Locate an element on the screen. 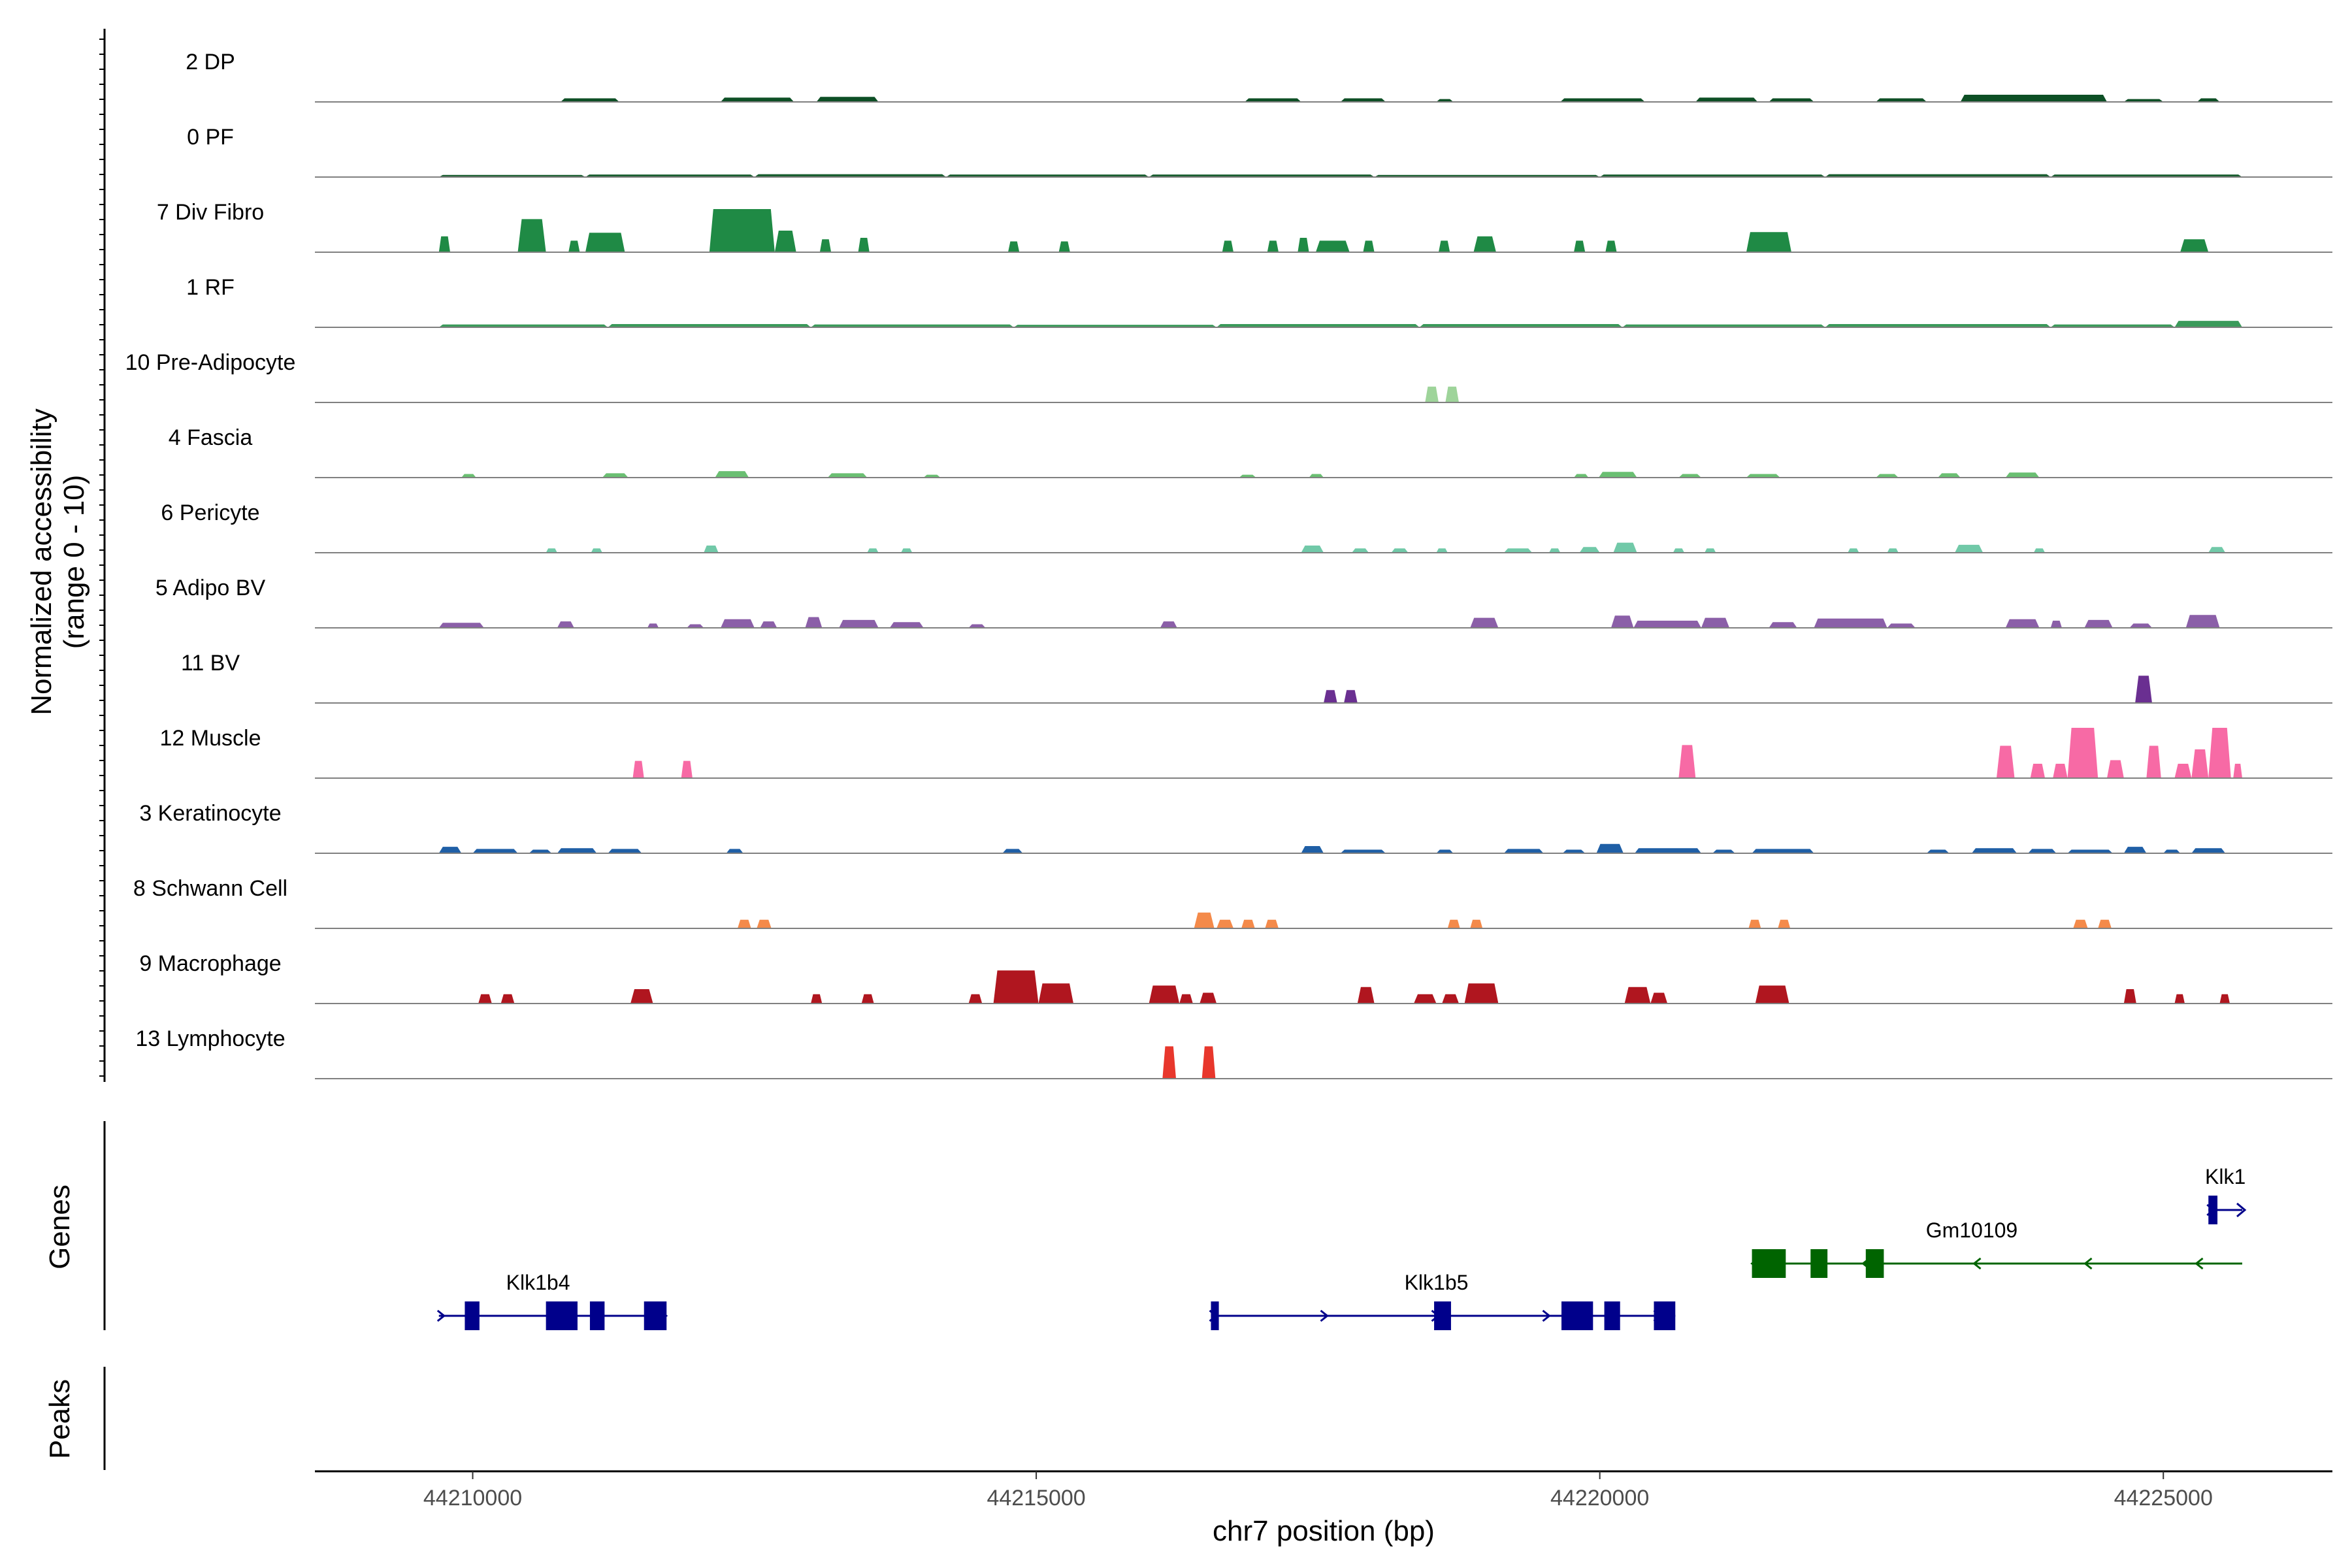 This screenshot has width=2352, height=1568. track: 8 Schwann Cell is located at coordinates (1232, 902).